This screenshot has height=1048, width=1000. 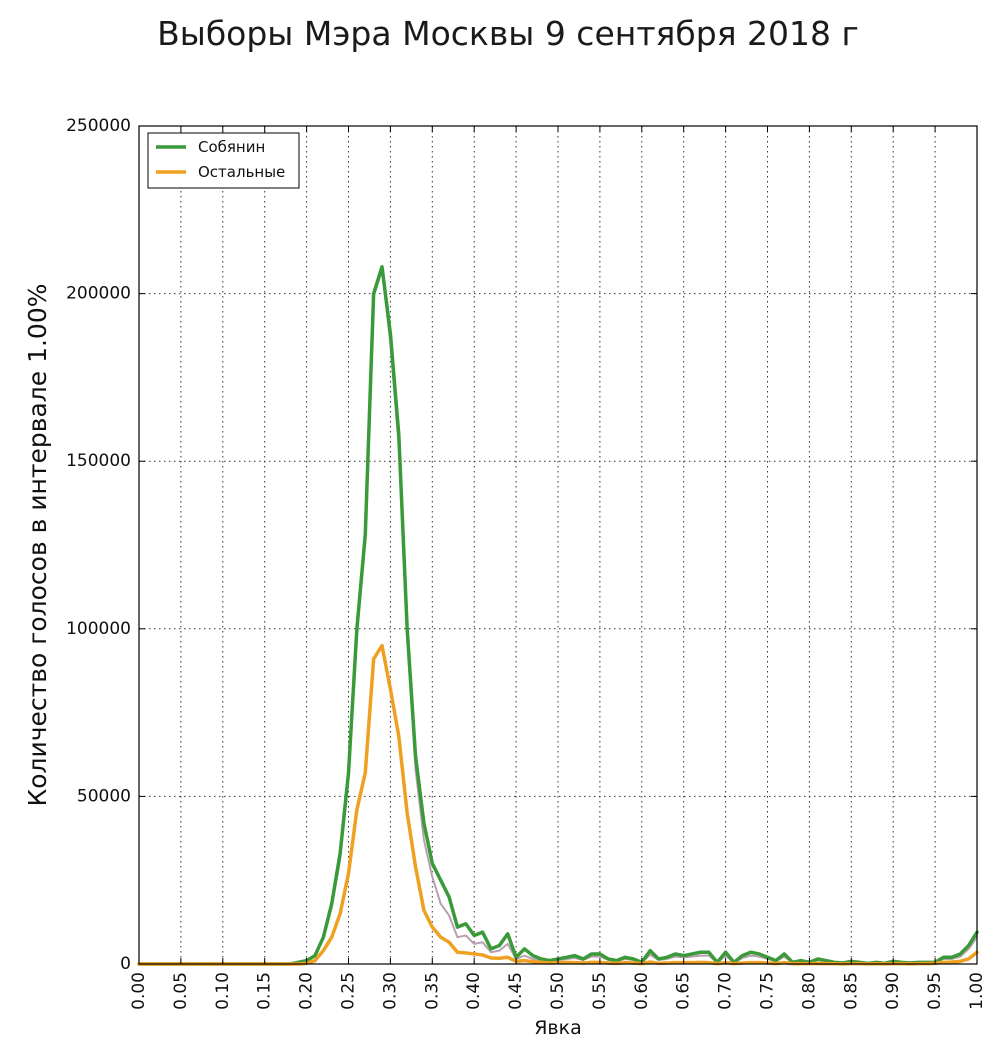 What do you see at coordinates (98, 629) in the screenshot?
I see `y-tick-label: 100000` at bounding box center [98, 629].